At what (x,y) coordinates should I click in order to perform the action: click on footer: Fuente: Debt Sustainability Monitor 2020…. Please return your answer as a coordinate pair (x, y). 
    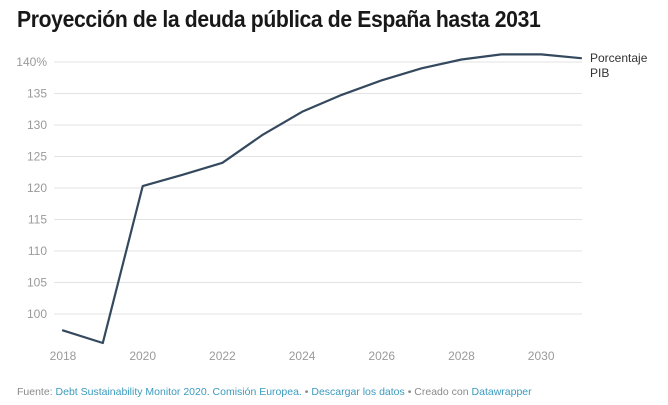
    Looking at the image, I should click on (274, 392).